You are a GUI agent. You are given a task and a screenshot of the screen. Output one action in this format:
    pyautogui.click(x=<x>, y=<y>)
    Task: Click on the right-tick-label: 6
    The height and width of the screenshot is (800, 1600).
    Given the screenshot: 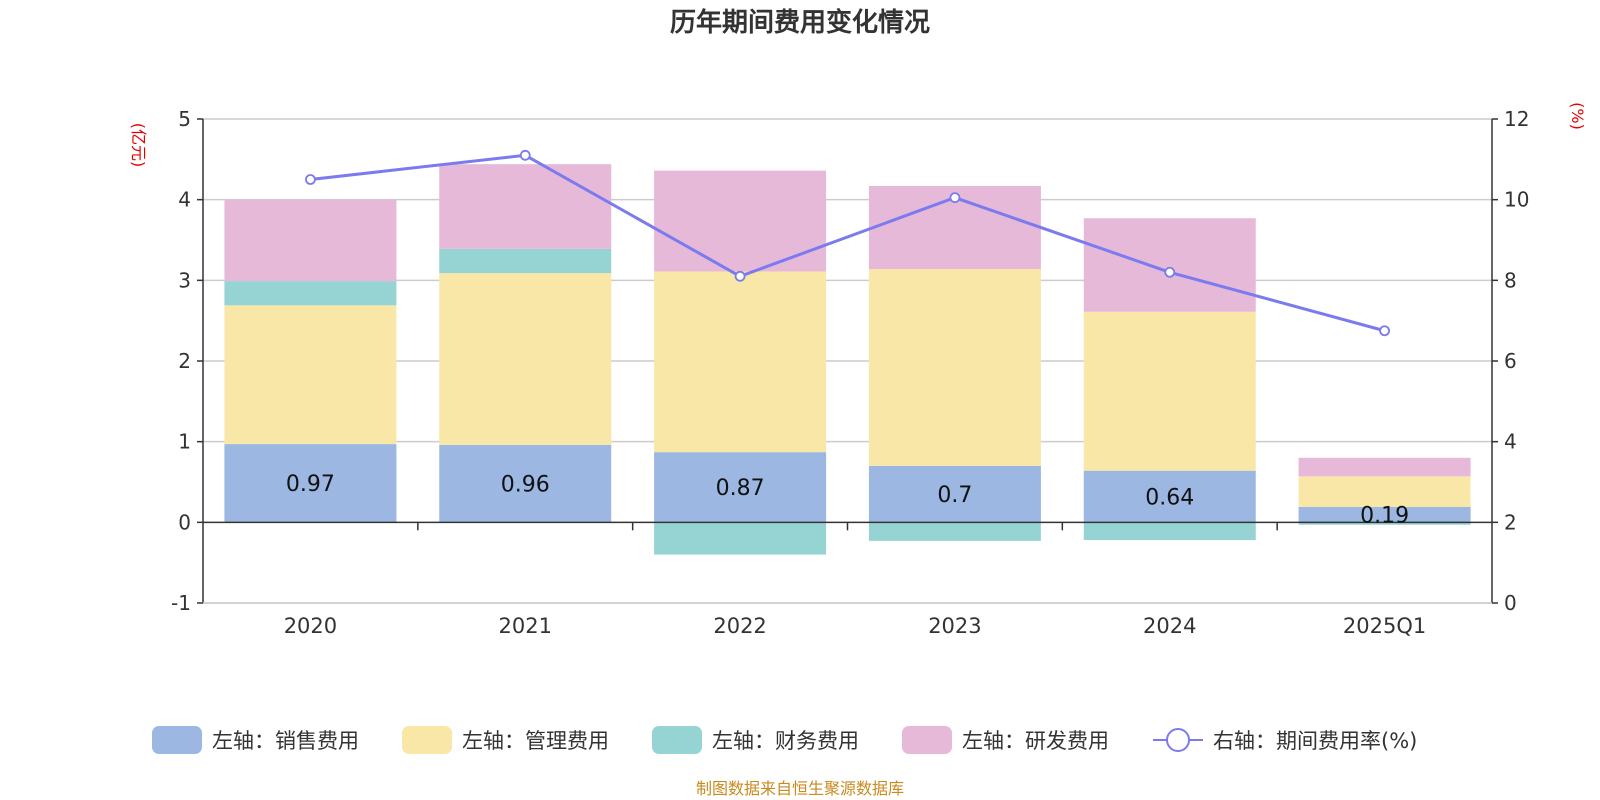 What is the action you would take?
    pyautogui.click(x=1510, y=361)
    